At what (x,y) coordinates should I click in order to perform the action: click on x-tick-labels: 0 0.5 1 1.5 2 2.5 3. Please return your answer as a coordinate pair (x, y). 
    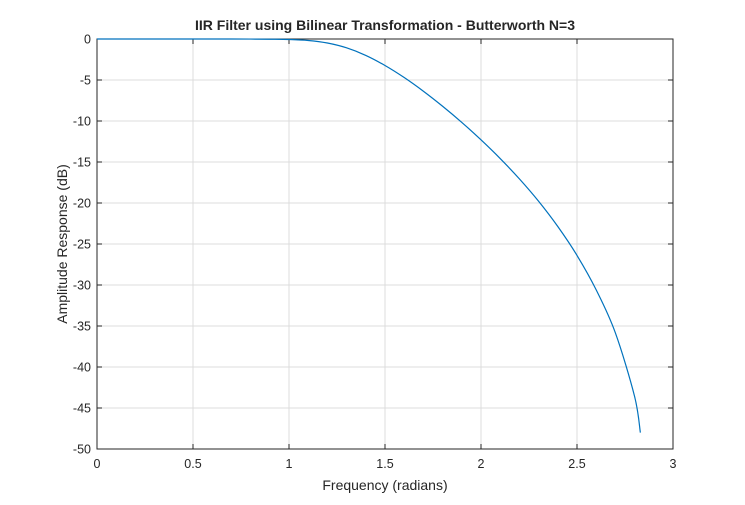
    Looking at the image, I should click on (385, 464).